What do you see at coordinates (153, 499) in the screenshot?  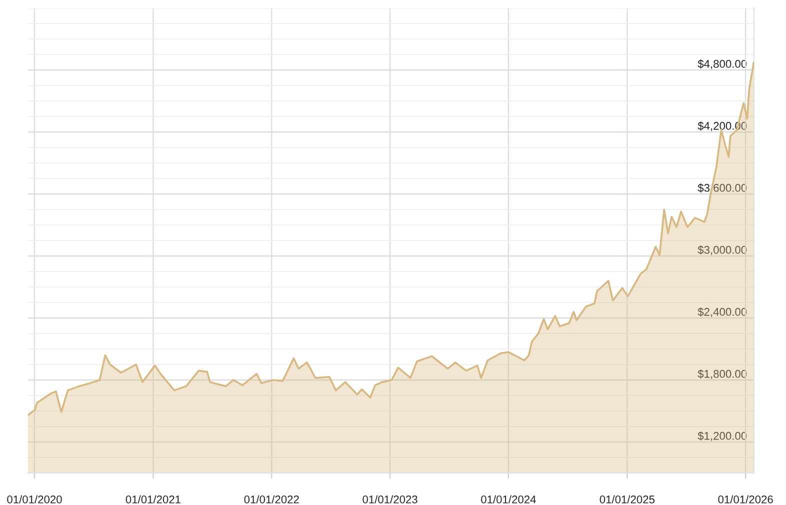 I see `x-tick-label: 01/01/2021` at bounding box center [153, 499].